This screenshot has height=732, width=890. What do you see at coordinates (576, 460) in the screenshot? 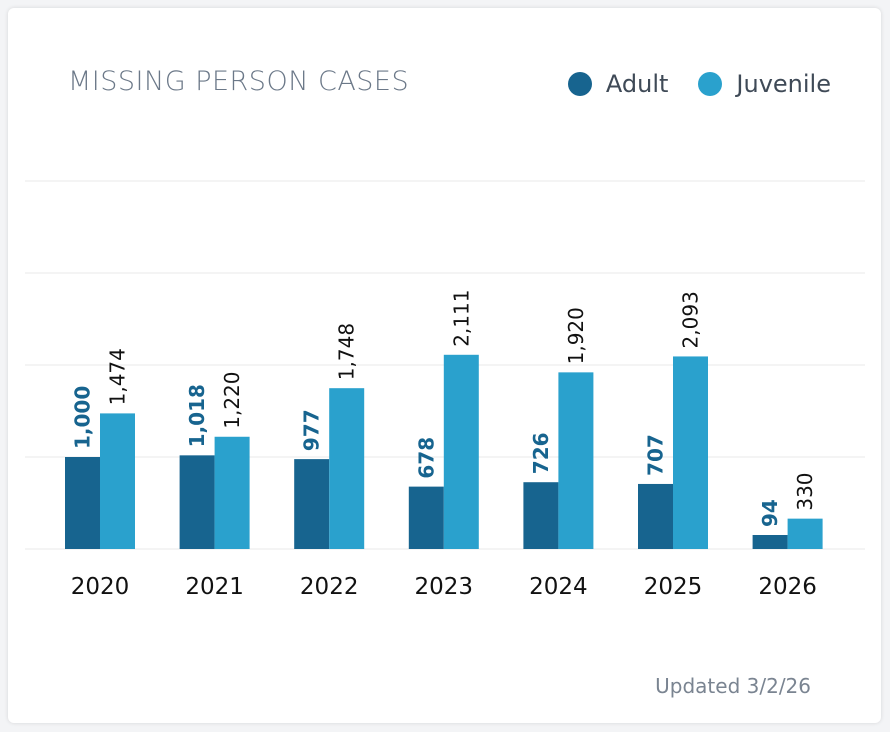
I see `bar-juvenile-2024` at bounding box center [576, 460].